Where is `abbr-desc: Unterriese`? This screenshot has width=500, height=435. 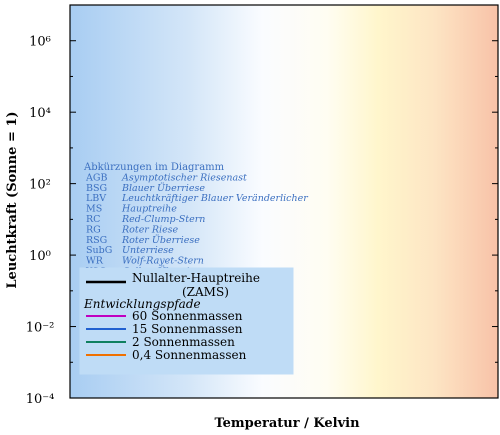
abbr-desc: Unterriese is located at coordinates (148, 250).